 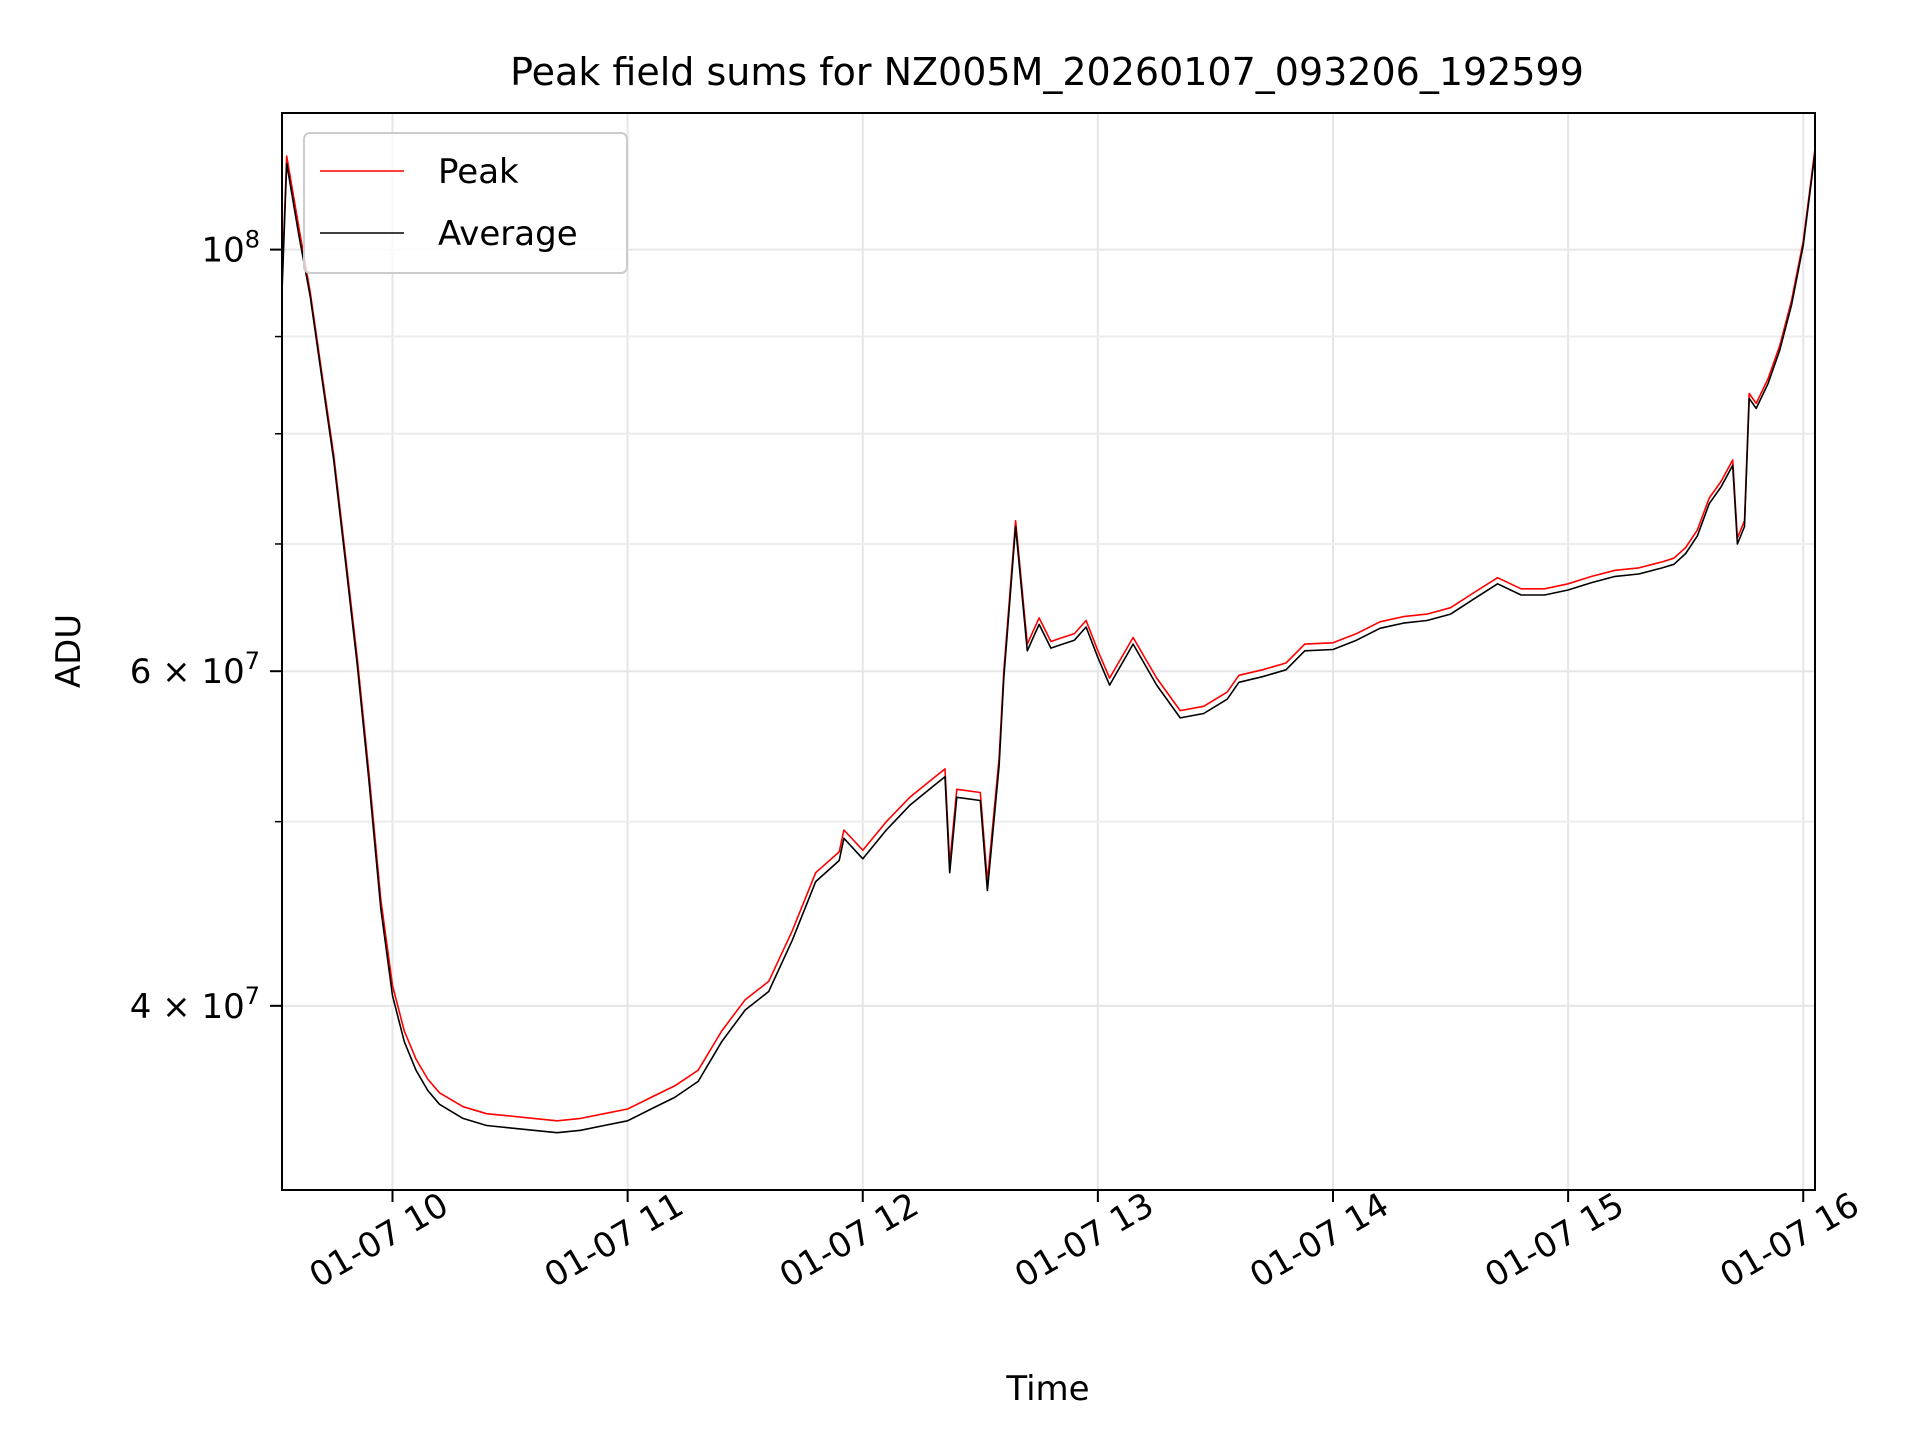 I want to click on y-axis: 4 × 107 6 × 107 108, so click(x=206, y=626).